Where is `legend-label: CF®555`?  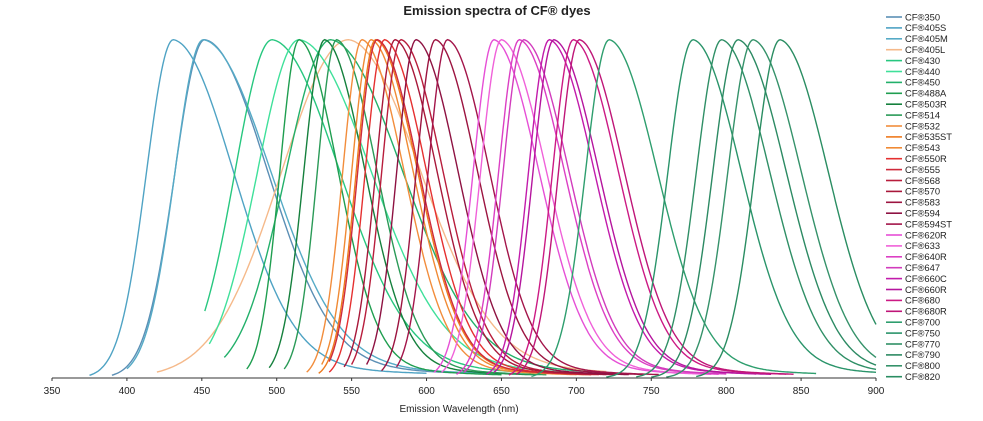 legend-label: CF®555 is located at coordinates (922, 169).